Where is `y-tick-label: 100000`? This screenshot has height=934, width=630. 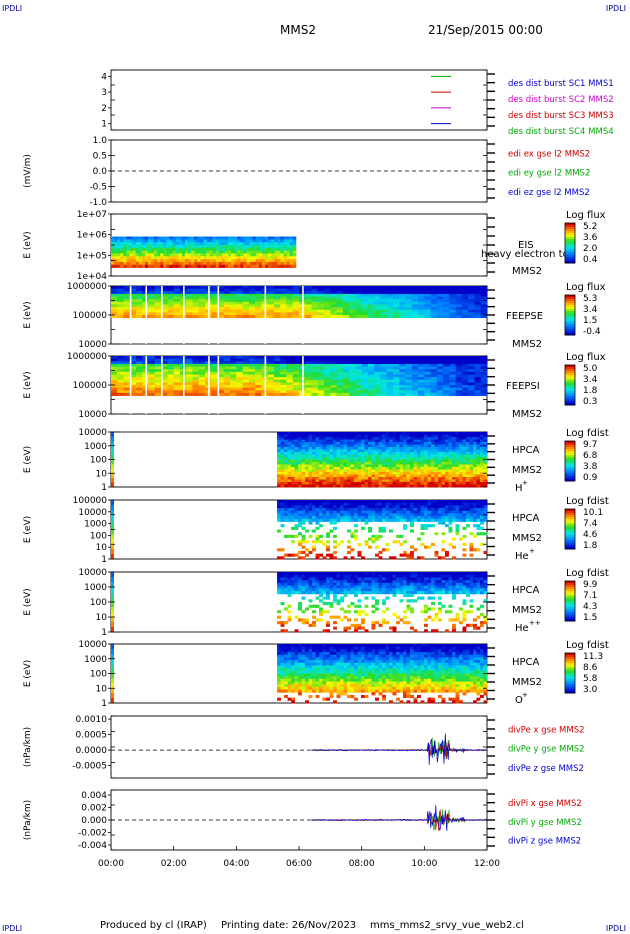
y-tick-label: 100000 is located at coordinates (90, 316).